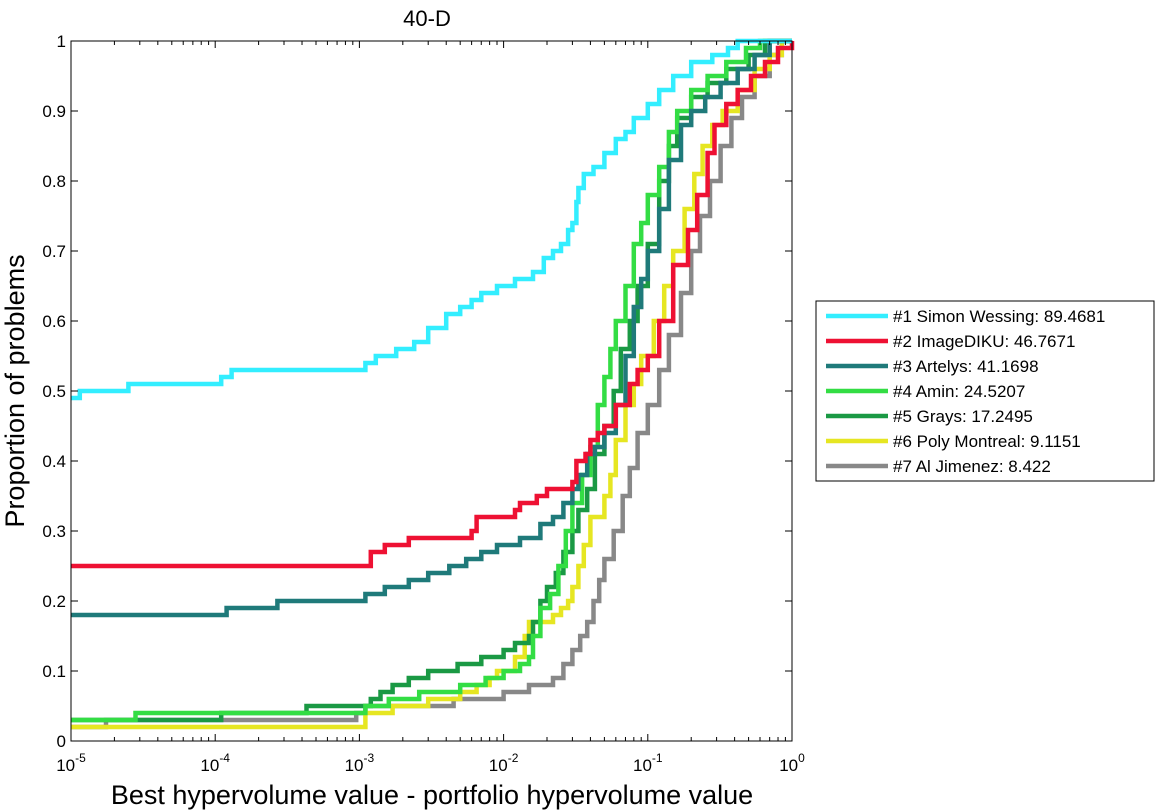  What do you see at coordinates (54, 181) in the screenshot?
I see `y-tick-label: 0.8` at bounding box center [54, 181].